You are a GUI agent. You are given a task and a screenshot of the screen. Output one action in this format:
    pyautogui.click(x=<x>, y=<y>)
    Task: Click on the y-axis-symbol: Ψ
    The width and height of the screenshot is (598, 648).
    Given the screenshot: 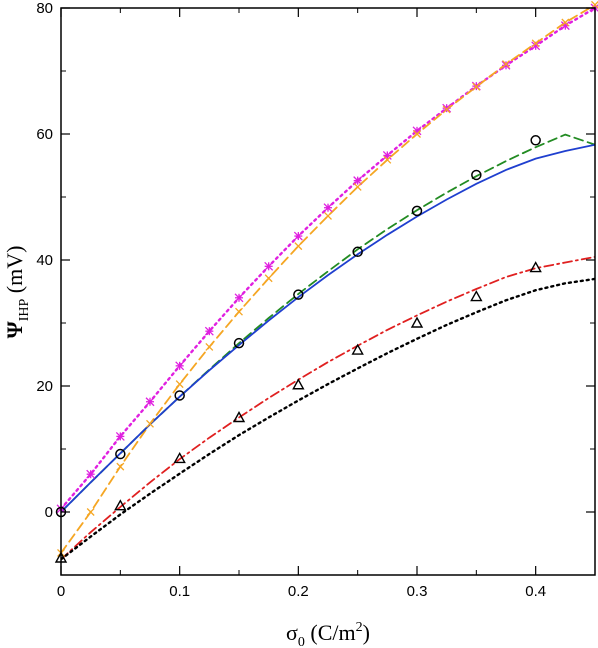 What is the action you would take?
    pyautogui.click(x=14, y=329)
    